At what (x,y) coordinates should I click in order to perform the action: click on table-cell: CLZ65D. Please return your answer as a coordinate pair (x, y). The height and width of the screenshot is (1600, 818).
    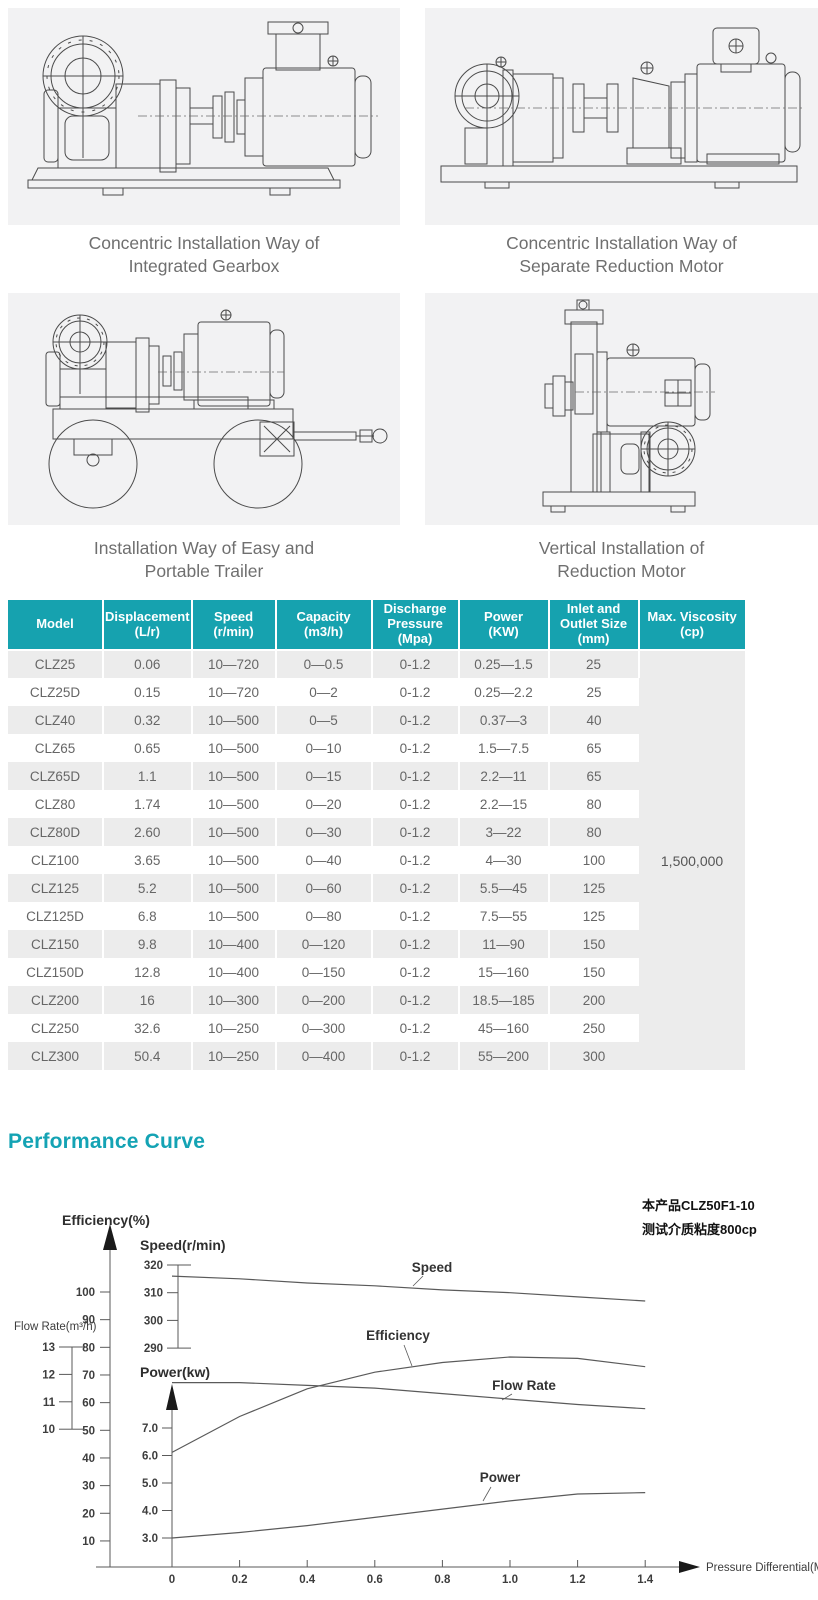
    Looking at the image, I should click on (56, 776).